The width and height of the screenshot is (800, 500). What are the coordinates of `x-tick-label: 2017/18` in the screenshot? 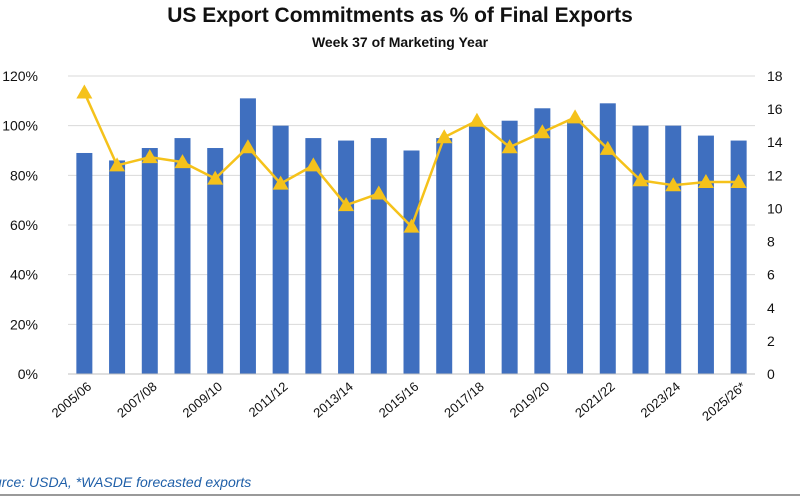 It's located at (464, 400).